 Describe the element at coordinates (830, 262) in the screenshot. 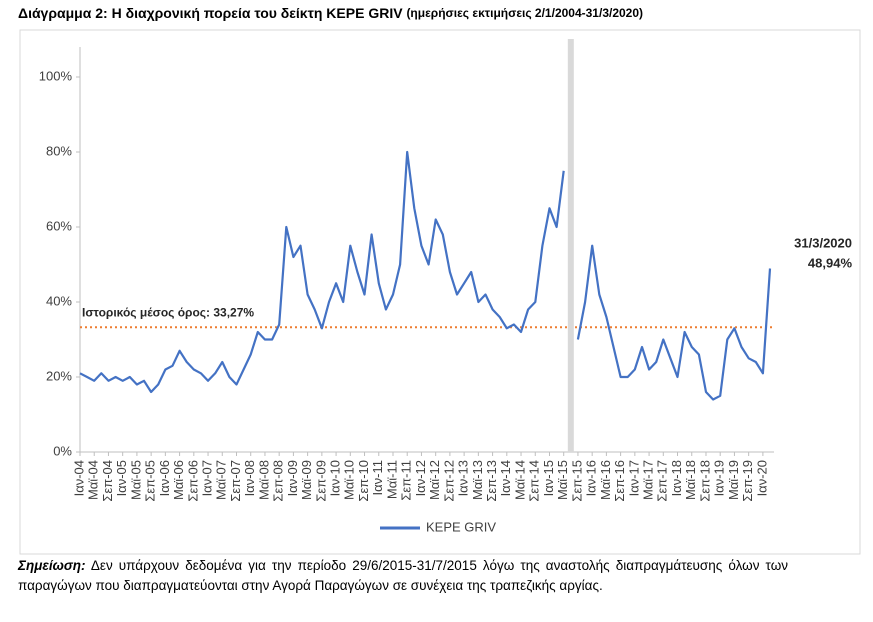

I see `annotation: 48,94%` at that location.